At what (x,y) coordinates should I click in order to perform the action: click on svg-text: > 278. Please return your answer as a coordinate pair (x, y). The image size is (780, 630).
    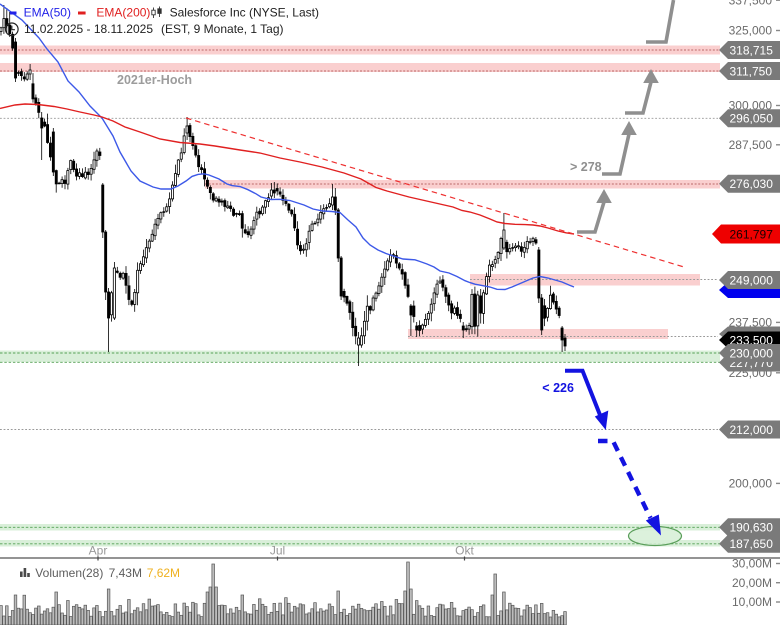
    Looking at the image, I should click on (586, 167).